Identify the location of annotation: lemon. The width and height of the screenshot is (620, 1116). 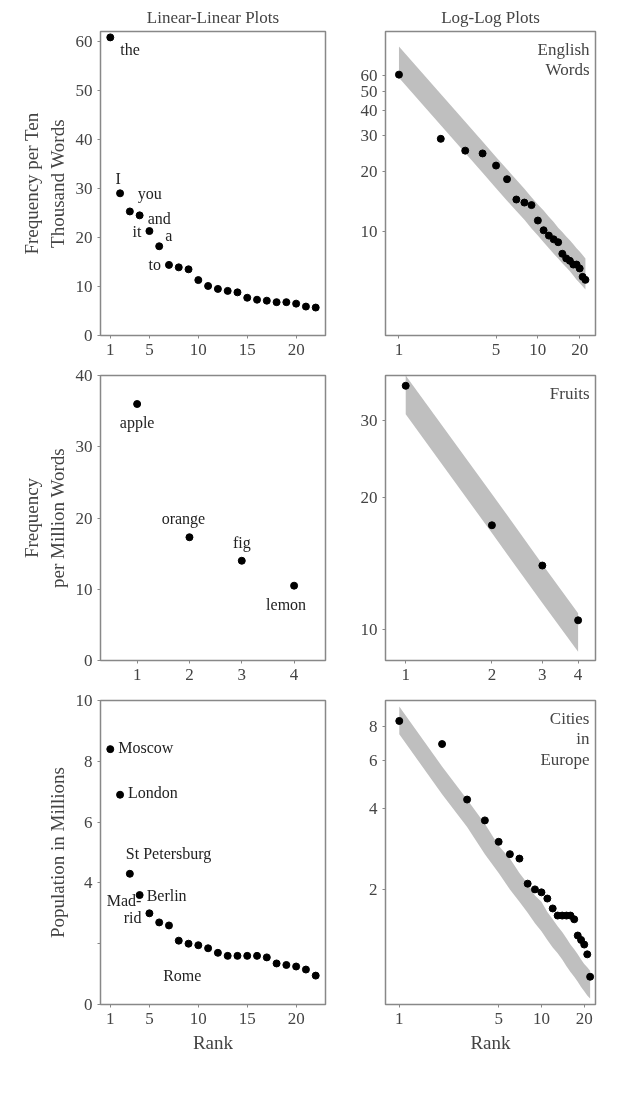
(286, 604).